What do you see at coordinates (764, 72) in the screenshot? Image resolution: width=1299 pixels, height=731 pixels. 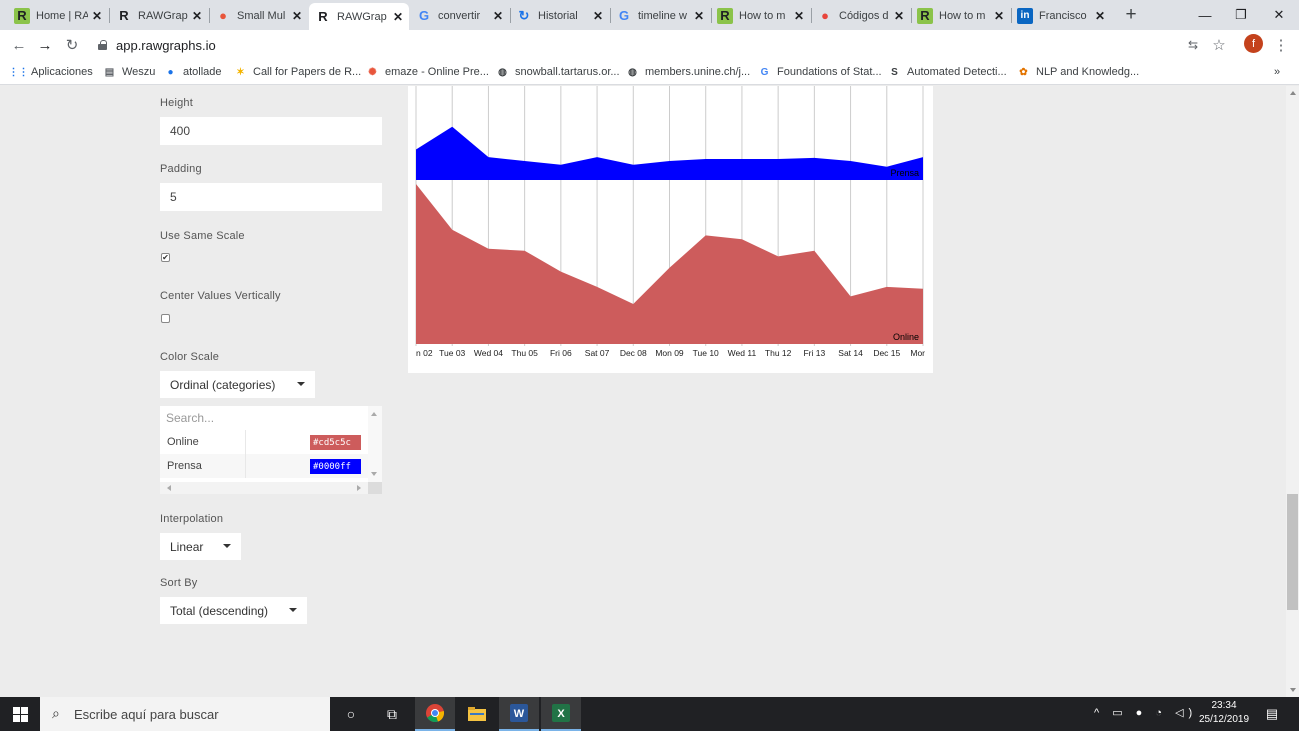 I see `google-icon: G` at bounding box center [764, 72].